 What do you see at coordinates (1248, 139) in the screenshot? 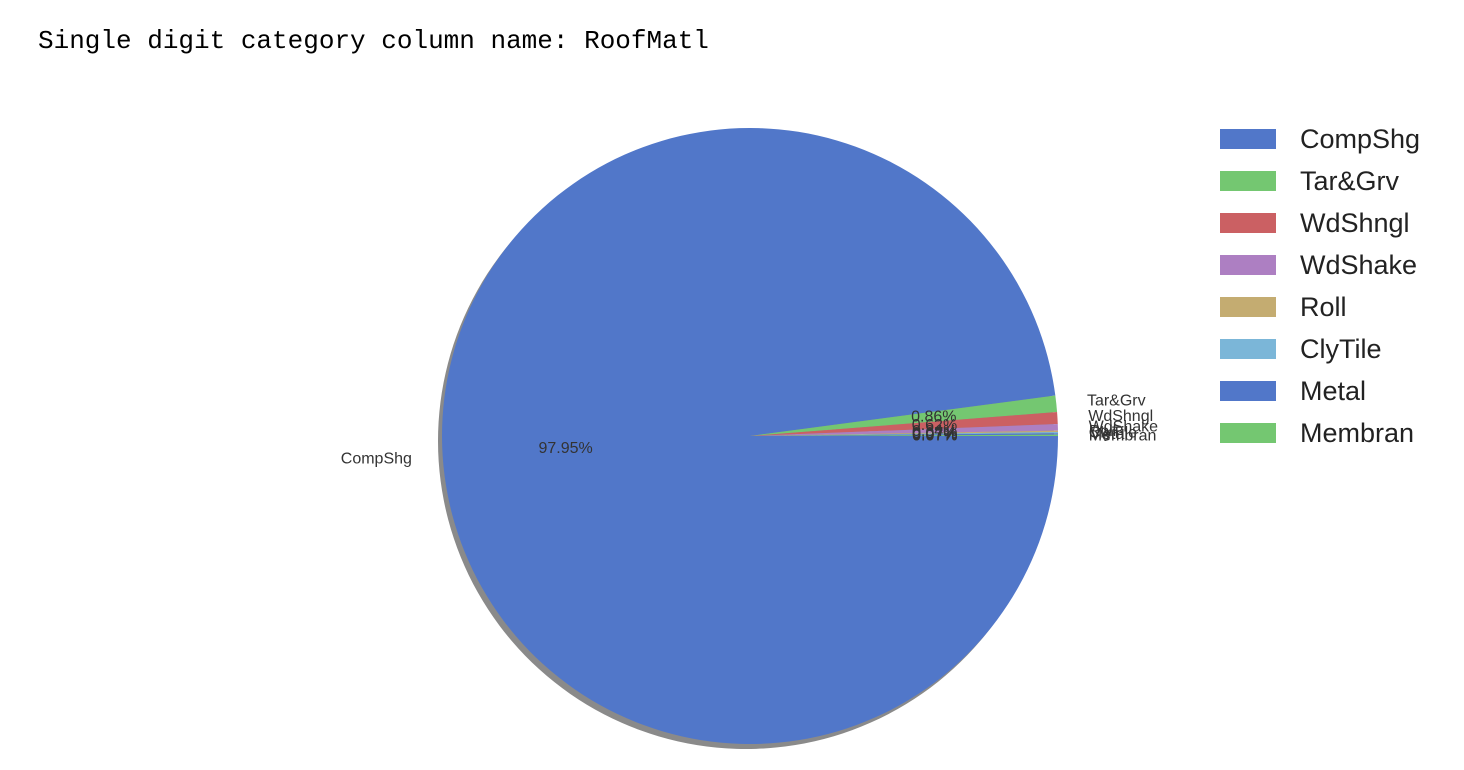
I see `legend-swatch-compshg` at bounding box center [1248, 139].